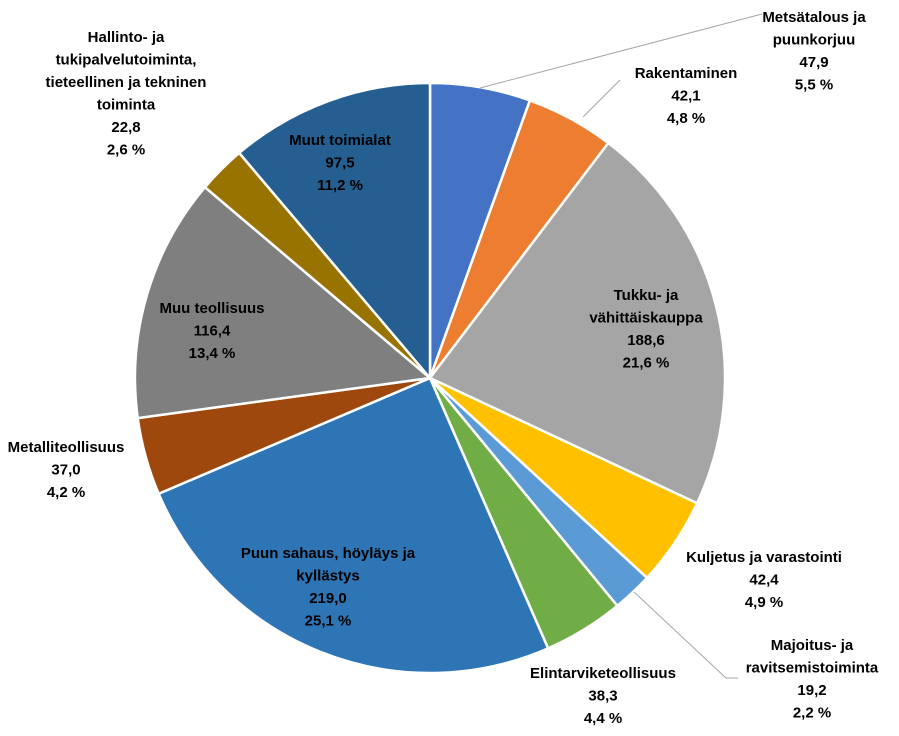  I want to click on slice-label-6: Elintarviketeollisuus 38,3 4,4 %, so click(603, 696).